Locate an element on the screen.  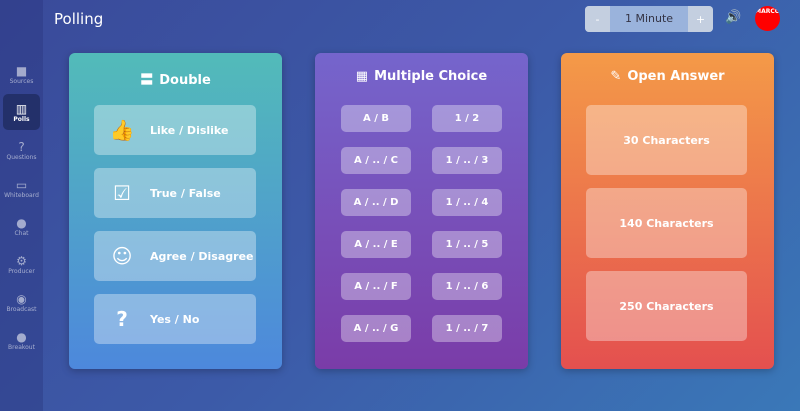
open-answer-button: 250 Characters is located at coordinates (666, 306).